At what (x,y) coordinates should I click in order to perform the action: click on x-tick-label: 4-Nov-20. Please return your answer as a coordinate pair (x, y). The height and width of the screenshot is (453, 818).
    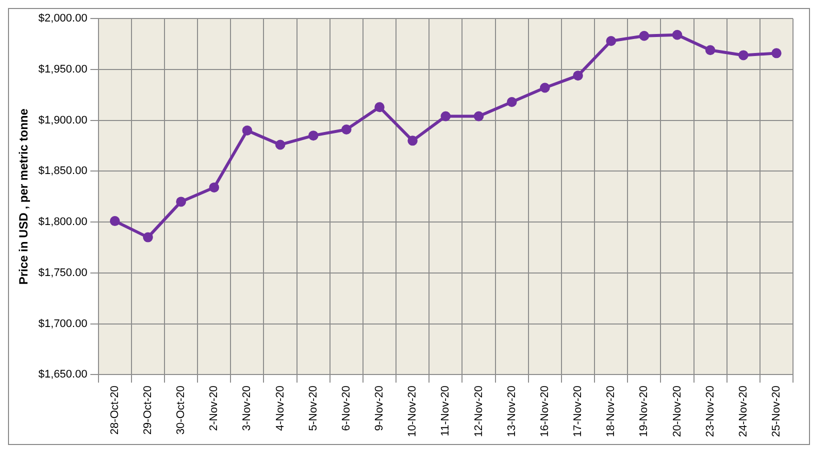
    Looking at the image, I should click on (280, 408).